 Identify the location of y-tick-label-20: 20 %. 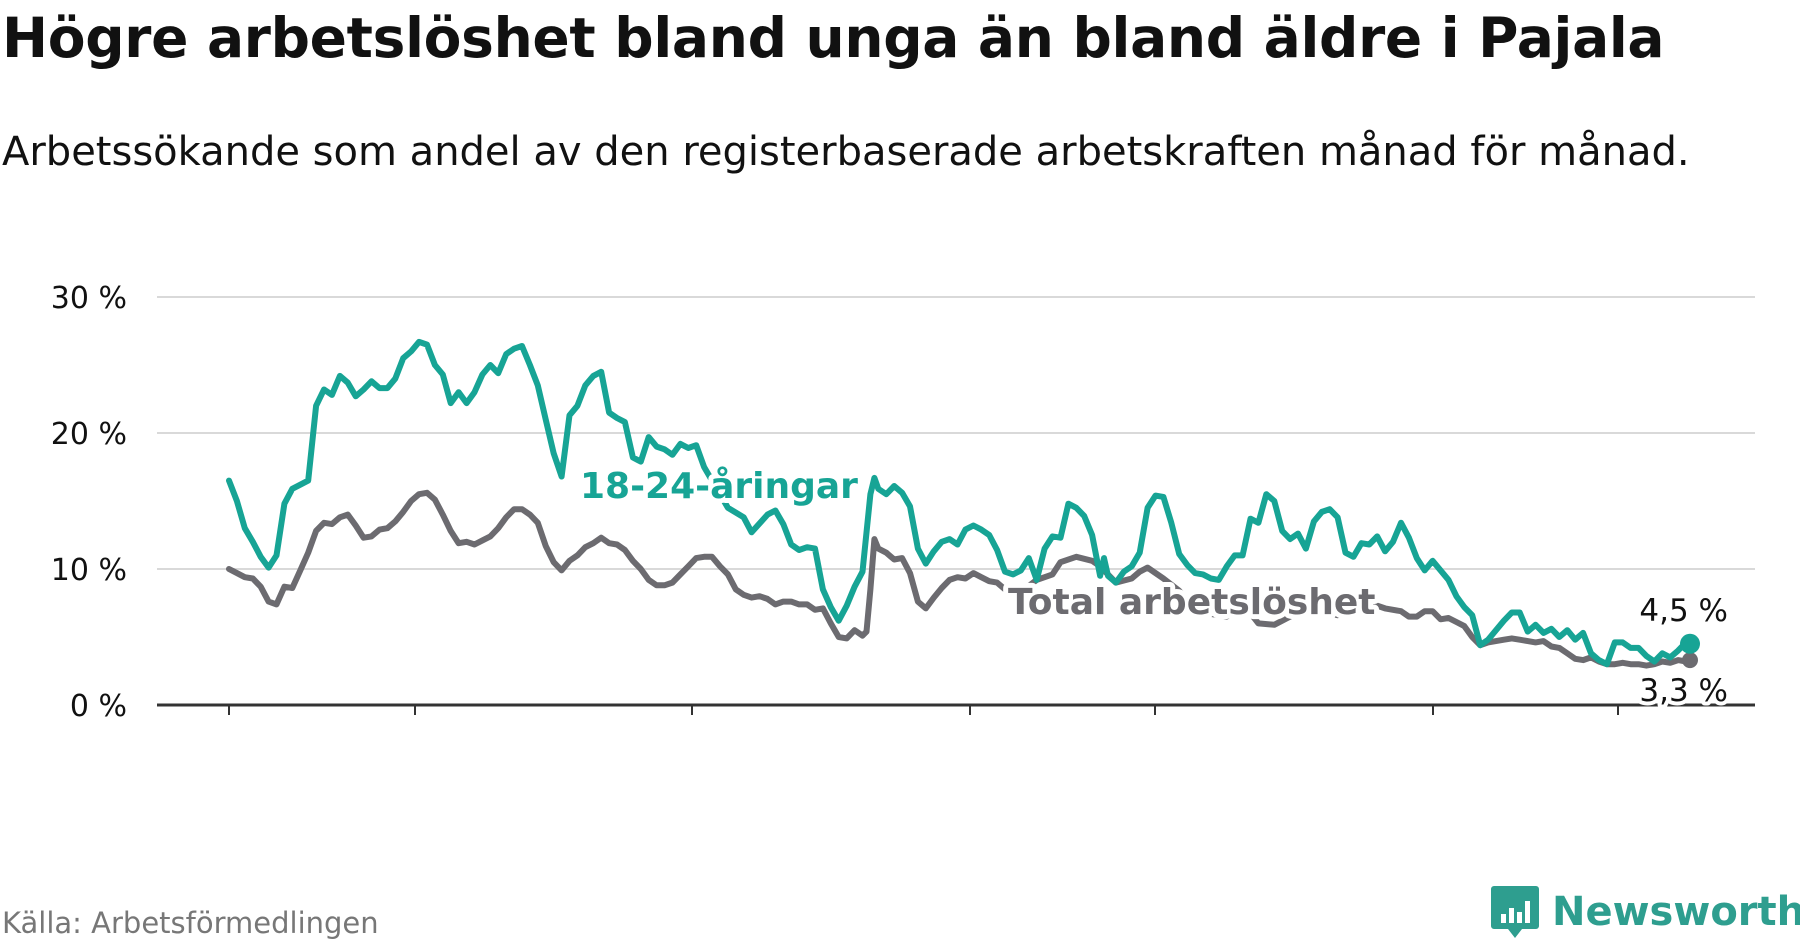
(89, 434).